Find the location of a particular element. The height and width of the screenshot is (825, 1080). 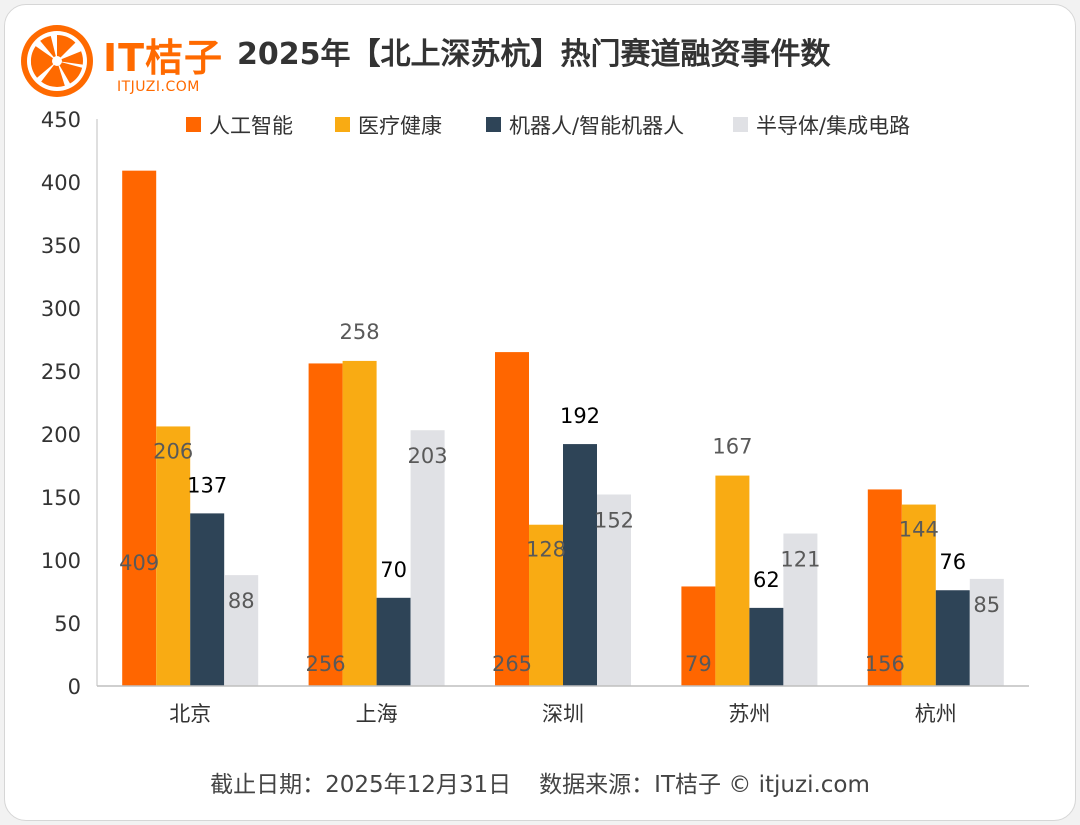

legend: 人工智能 医疗健康 机器人/智能机器人 半导体/集成电路 is located at coordinates (548, 126).